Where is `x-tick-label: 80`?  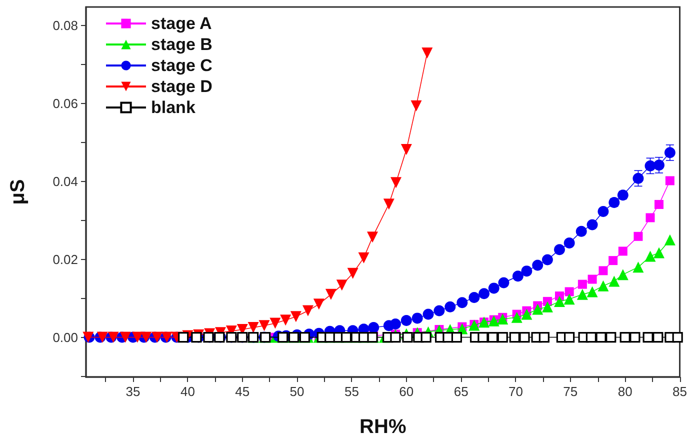 x-tick-label: 80 is located at coordinates (625, 391).